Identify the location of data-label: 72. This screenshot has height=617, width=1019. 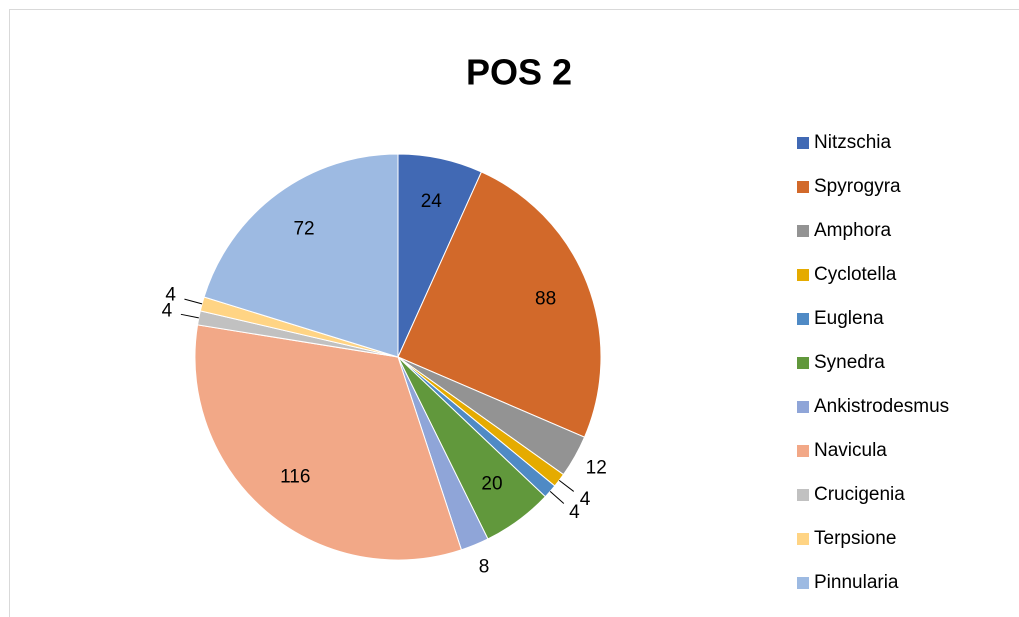
(303, 229).